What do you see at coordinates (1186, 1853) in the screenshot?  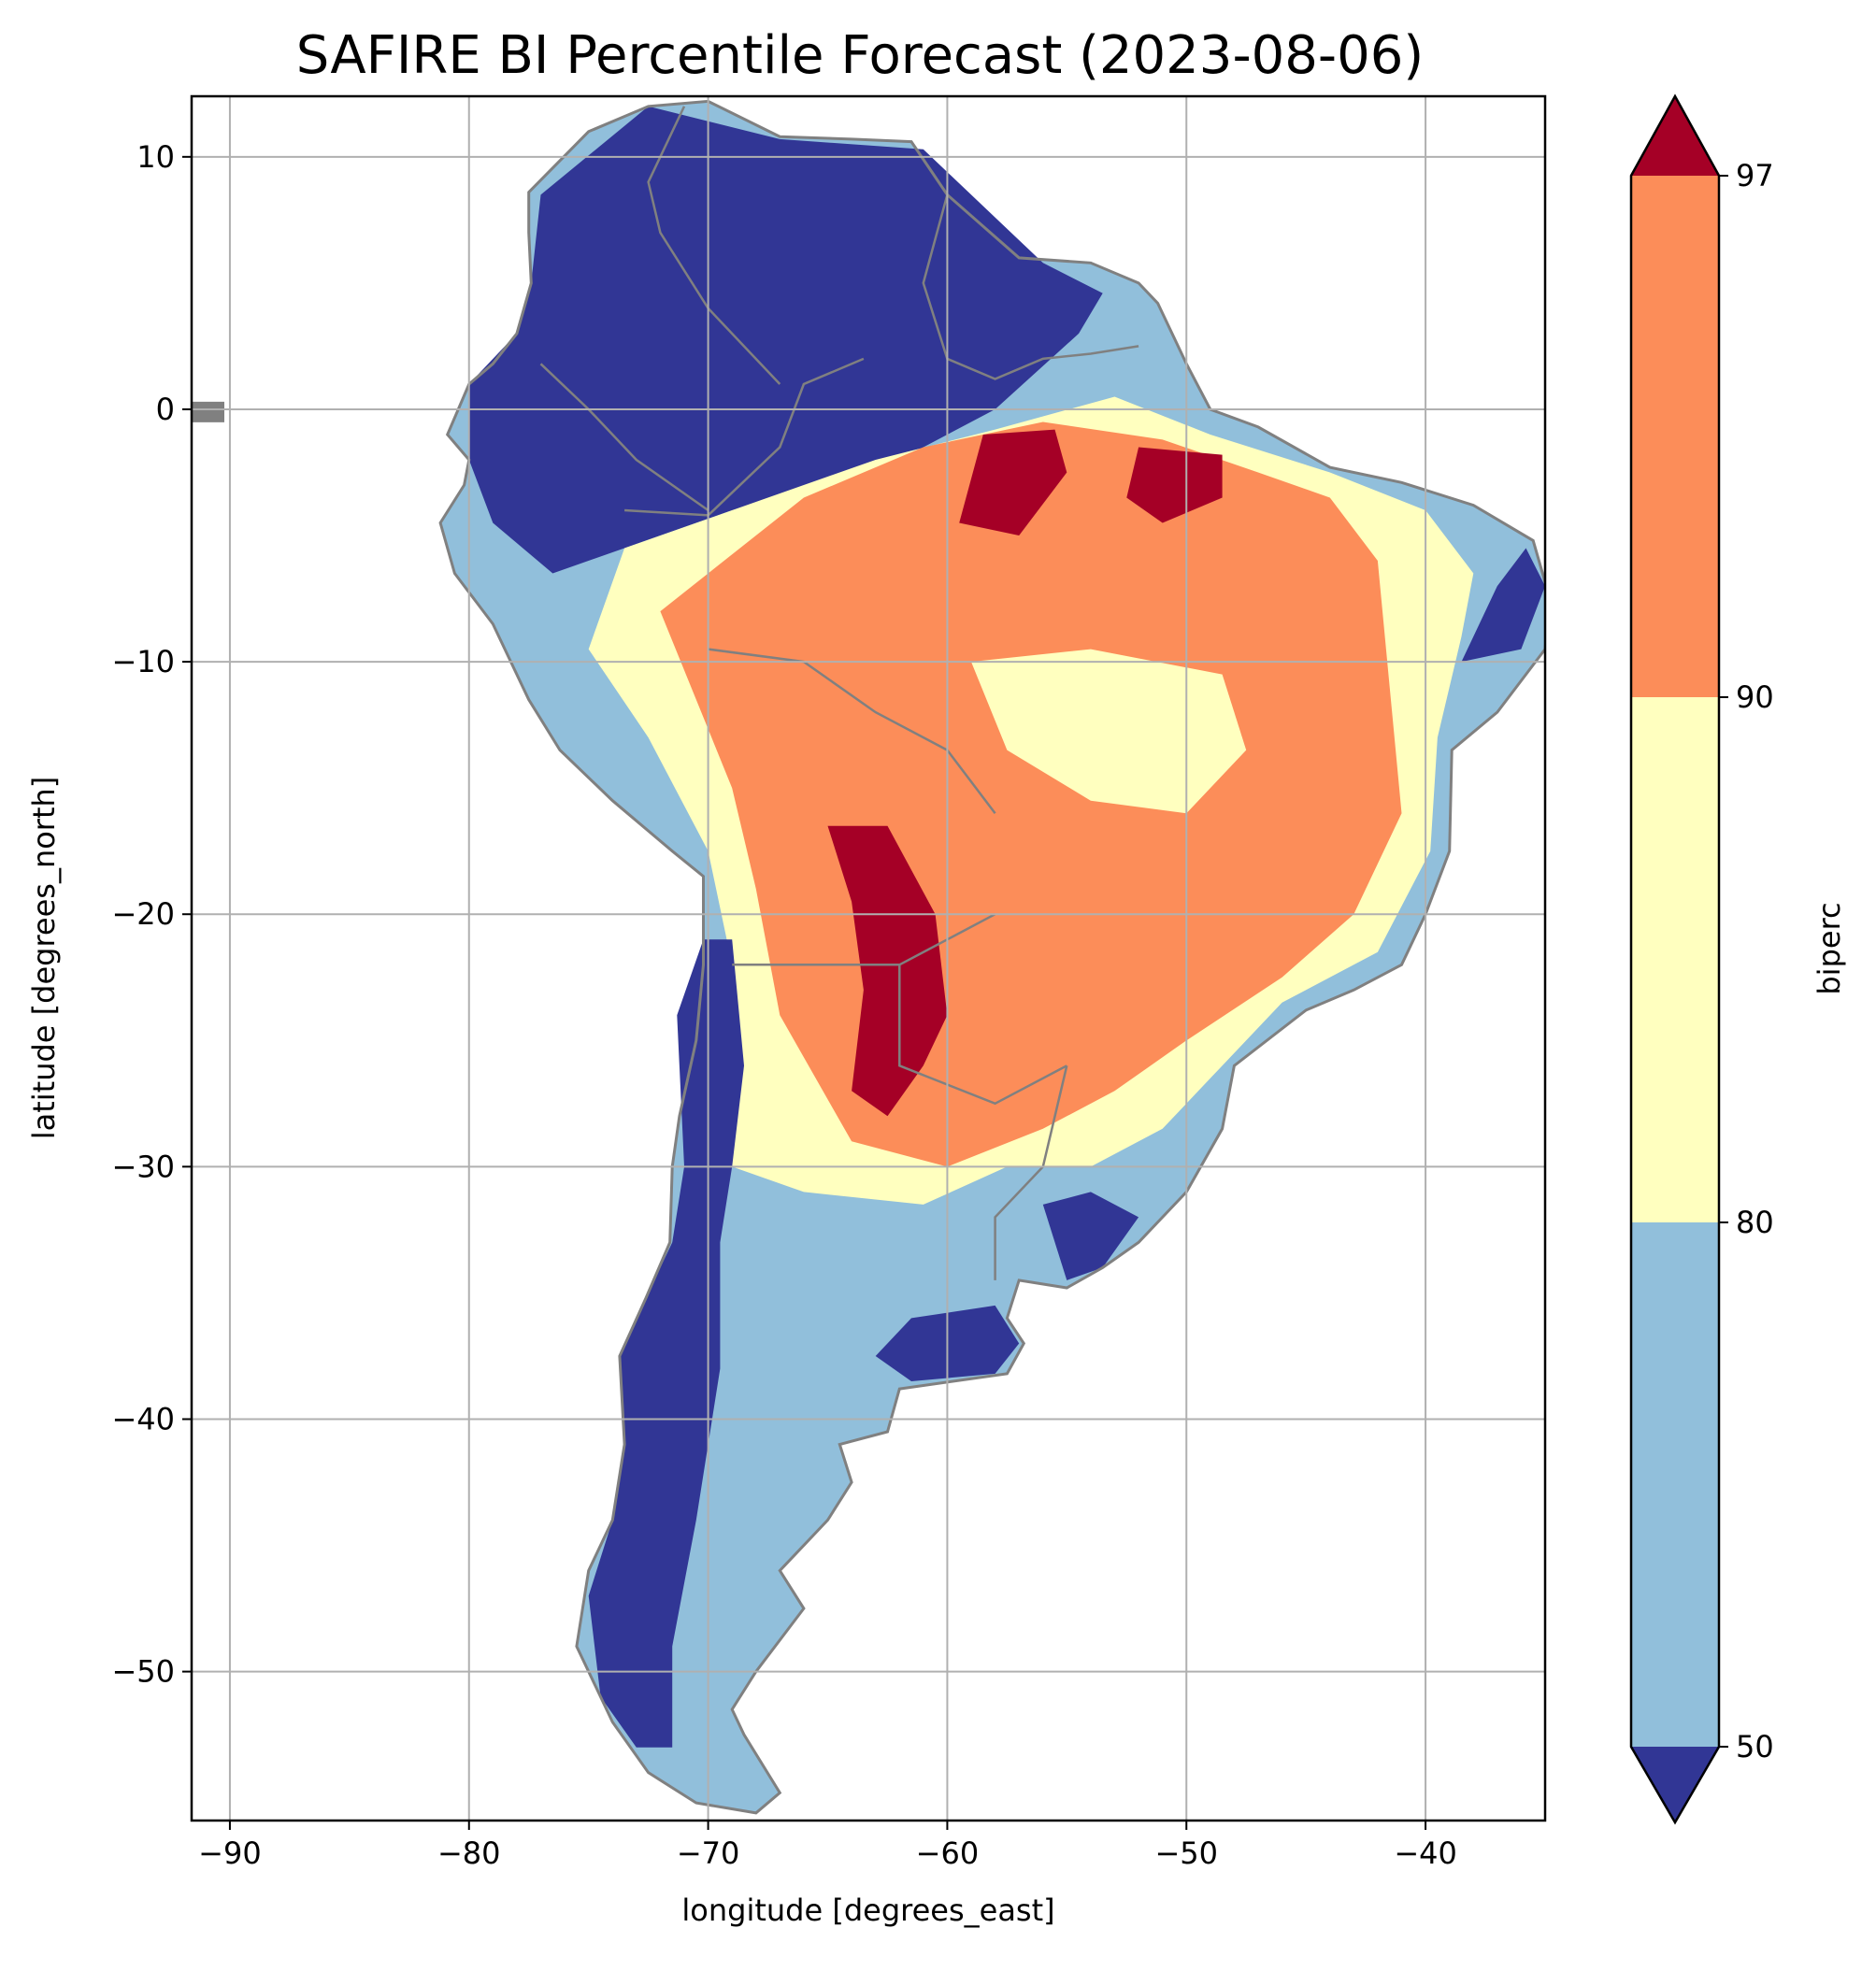 I see `x-tick-label: −50` at bounding box center [1186, 1853].